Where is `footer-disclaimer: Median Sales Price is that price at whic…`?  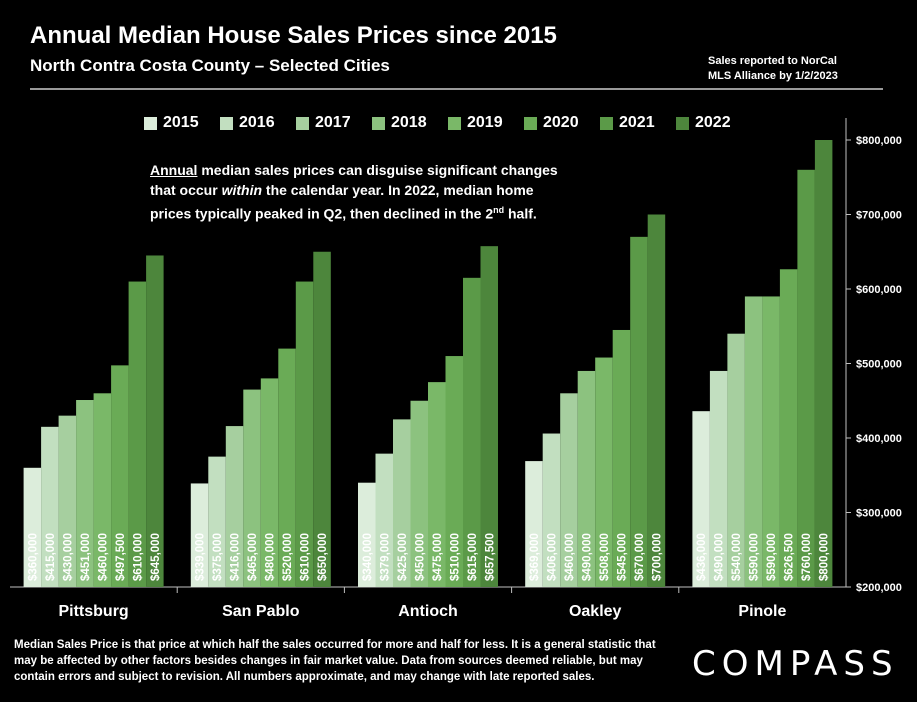 footer-disclaimer: Median Sales Price is that price at whic… is located at coordinates (335, 661).